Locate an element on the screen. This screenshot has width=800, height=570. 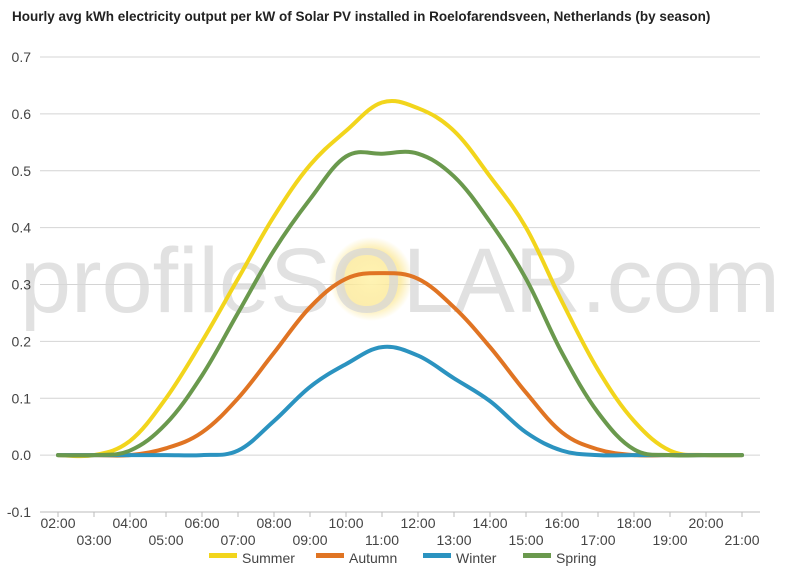
x-tick-label: 06:00 is located at coordinates (201, 523).